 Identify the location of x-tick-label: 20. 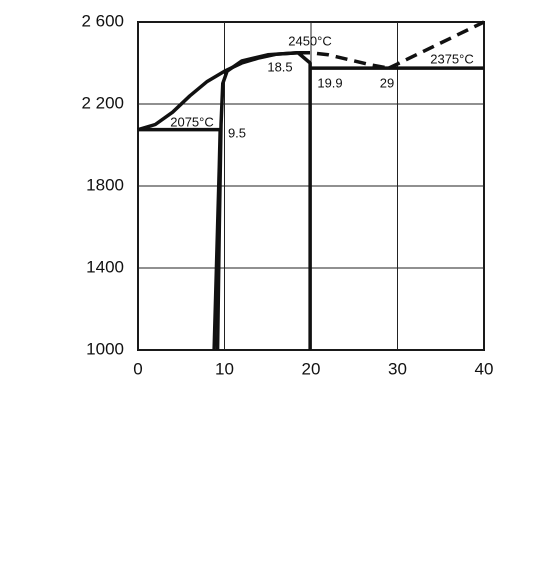
(311, 368).